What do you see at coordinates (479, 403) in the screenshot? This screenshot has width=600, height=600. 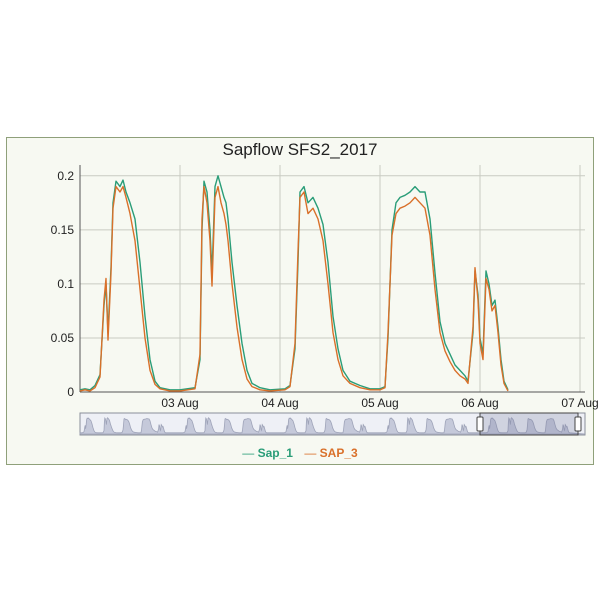 I see `x-tick-label: 06 Aug` at bounding box center [479, 403].